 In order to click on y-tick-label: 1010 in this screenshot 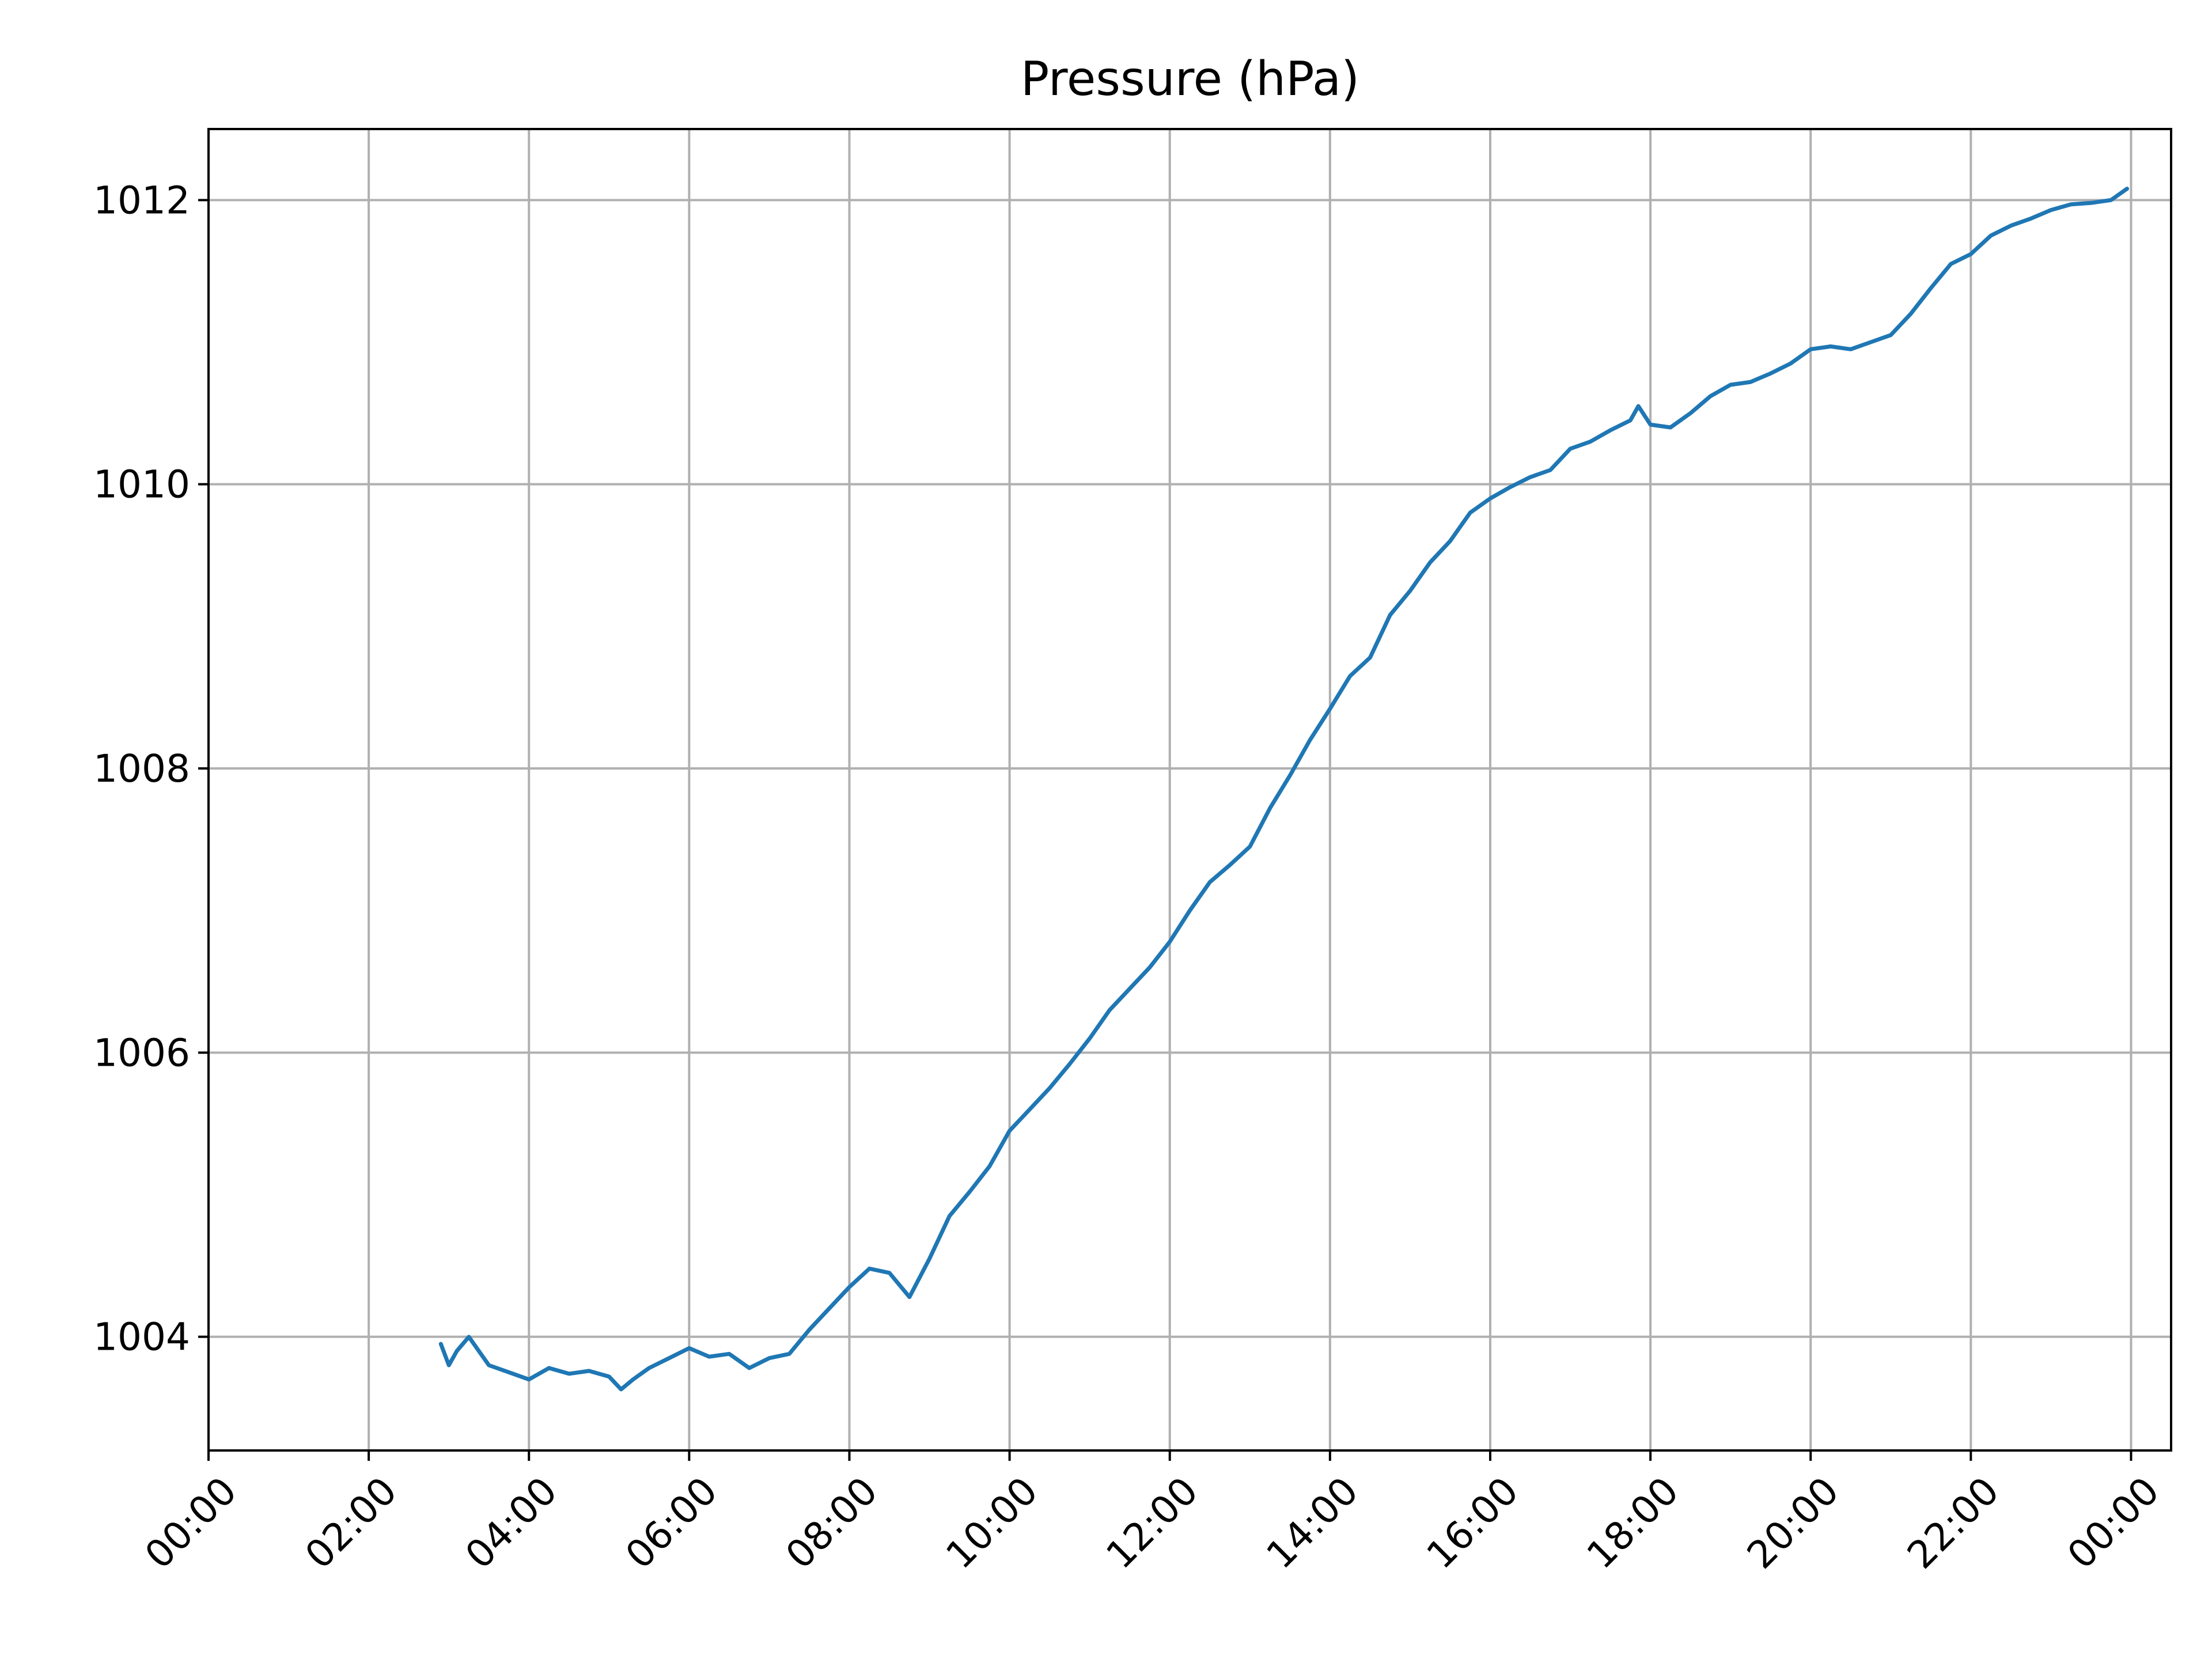, I will do `click(141, 485)`.